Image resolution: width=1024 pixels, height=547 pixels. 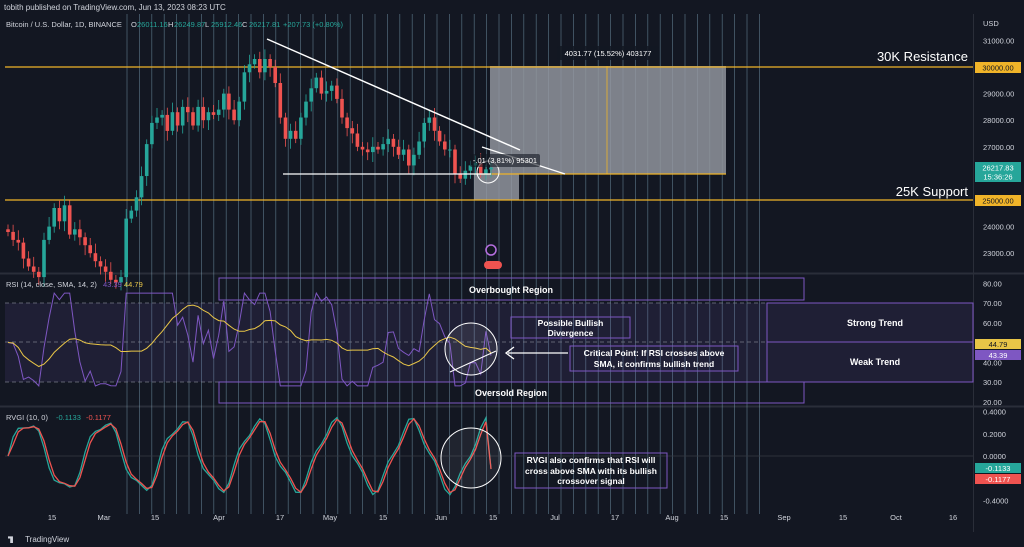 What do you see at coordinates (249, 336) in the screenshot?
I see `rsi-sma-line` at bounding box center [249, 336].